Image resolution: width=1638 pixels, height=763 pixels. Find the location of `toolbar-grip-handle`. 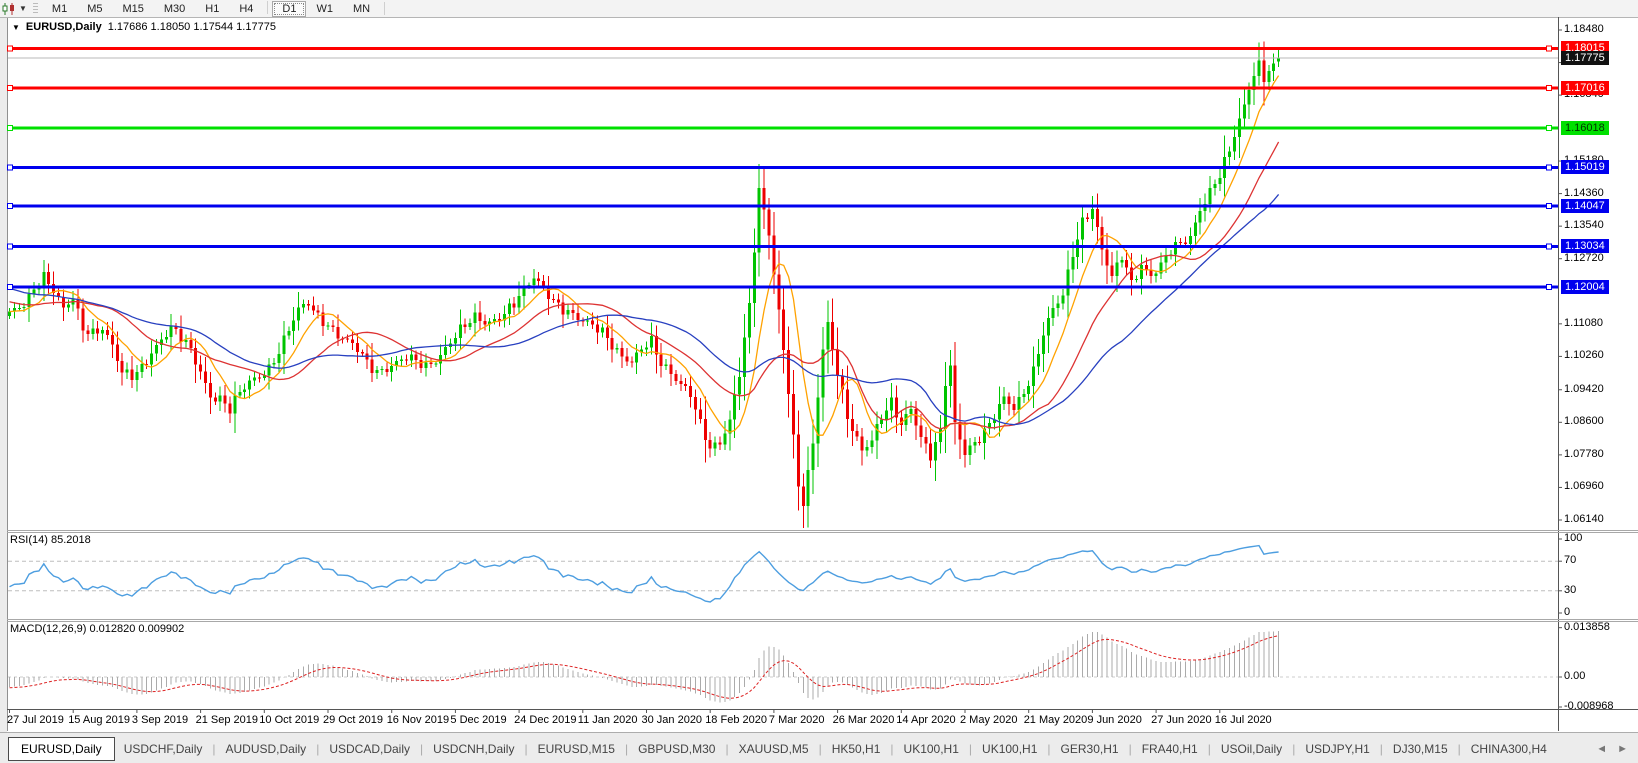

toolbar-grip-handle is located at coordinates (35, 8).